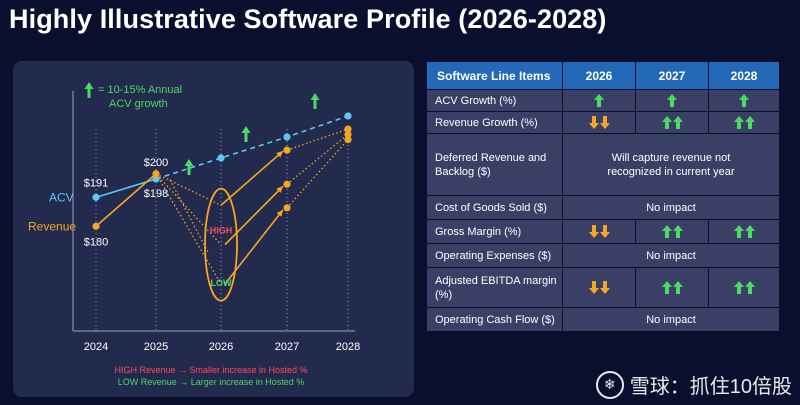  What do you see at coordinates (246, 137) in the screenshot?
I see `growth-arrow-icon-2027-stem` at bounding box center [246, 137].